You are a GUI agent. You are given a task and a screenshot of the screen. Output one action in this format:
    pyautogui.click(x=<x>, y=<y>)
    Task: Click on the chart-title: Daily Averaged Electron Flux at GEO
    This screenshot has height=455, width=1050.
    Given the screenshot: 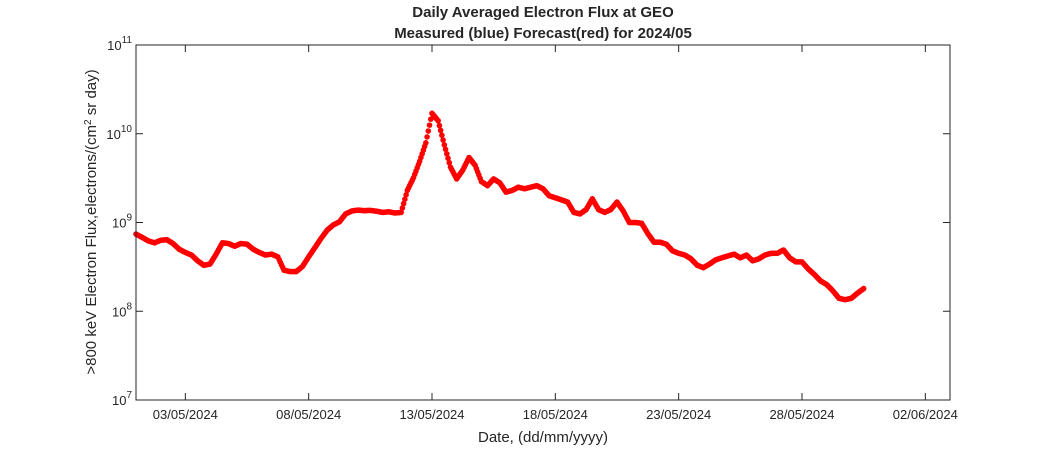 What is the action you would take?
    pyautogui.click(x=543, y=12)
    